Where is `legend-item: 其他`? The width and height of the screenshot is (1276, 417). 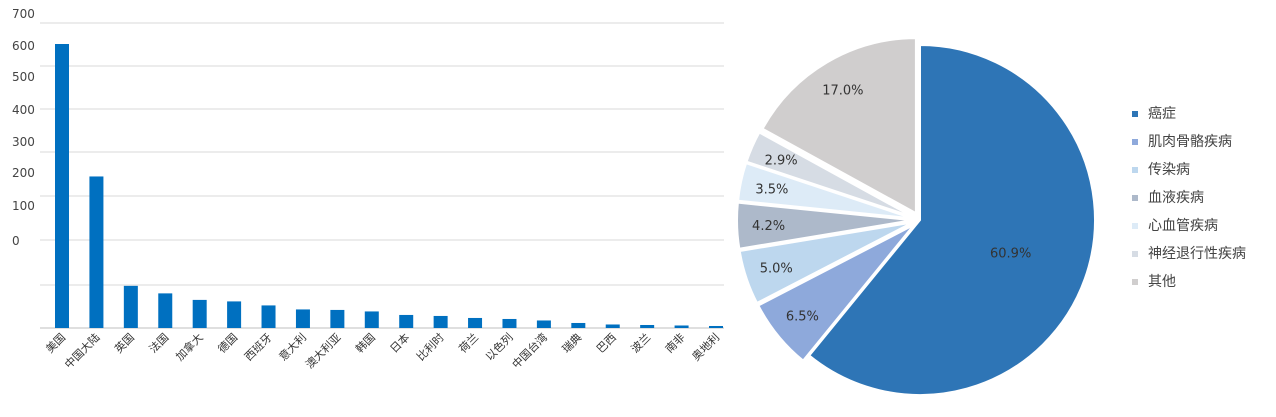 legend-item: 其他 is located at coordinates (1189, 282).